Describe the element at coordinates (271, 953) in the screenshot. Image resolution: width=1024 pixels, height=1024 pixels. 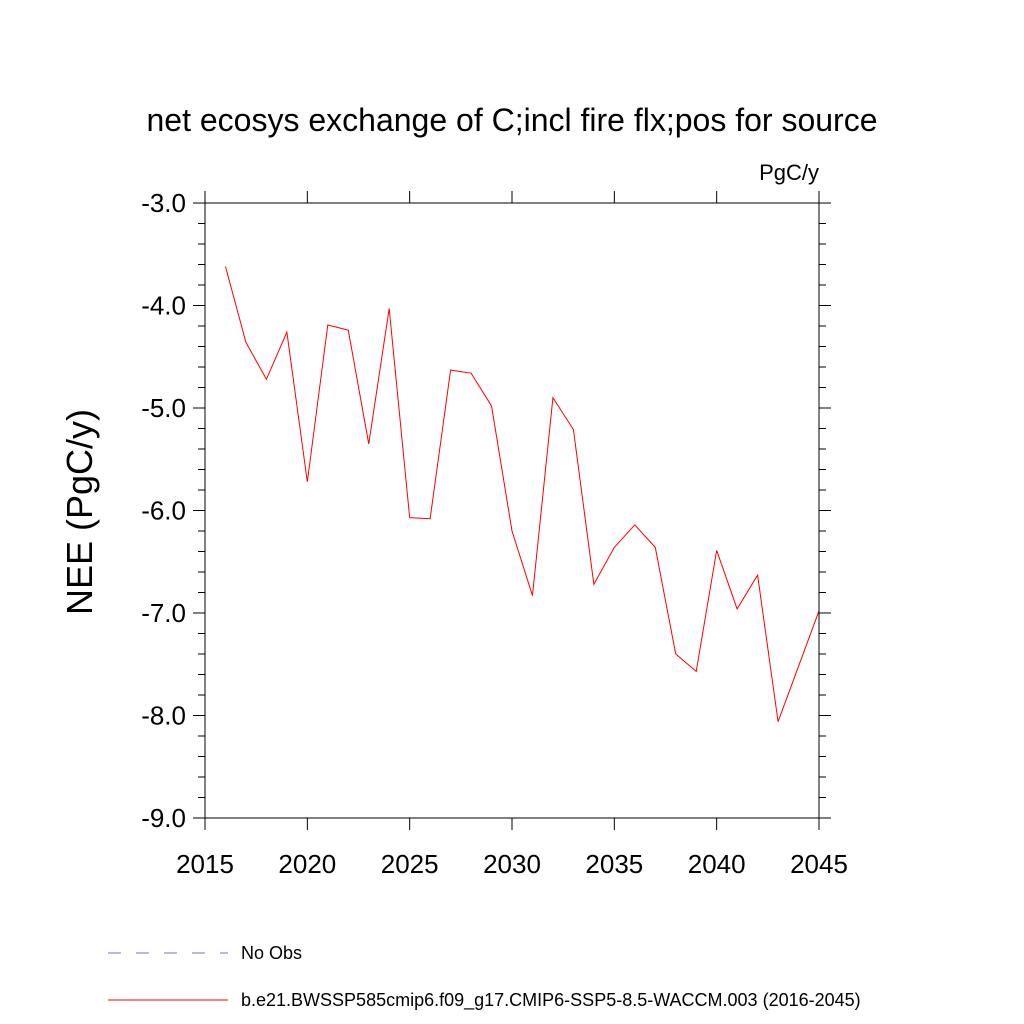
I see `legend-label-no-obs: No Obs` at that location.